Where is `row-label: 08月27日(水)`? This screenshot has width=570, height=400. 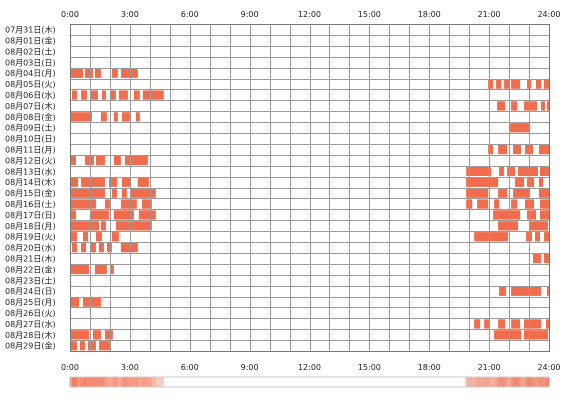
row-label: 08月27日(水) is located at coordinates (30, 324).